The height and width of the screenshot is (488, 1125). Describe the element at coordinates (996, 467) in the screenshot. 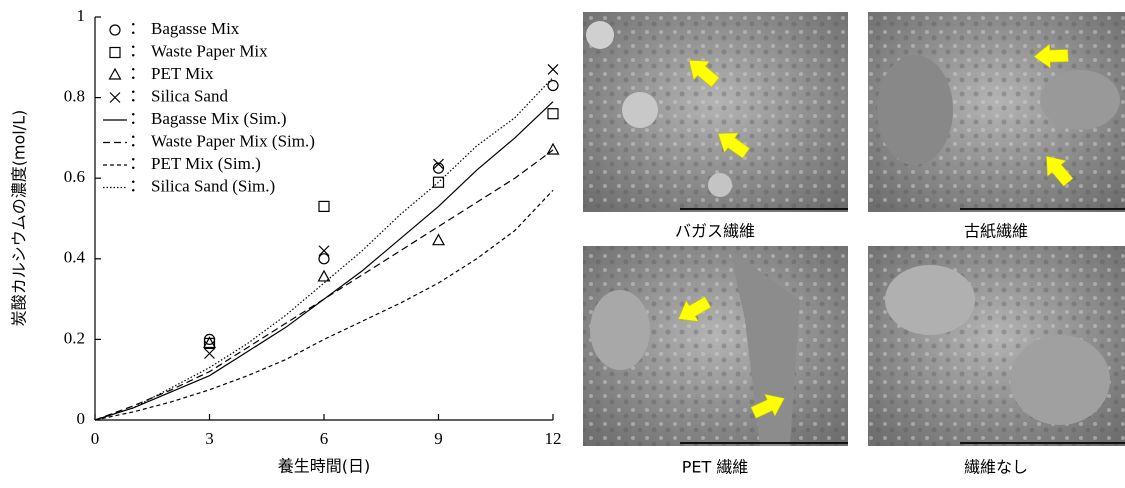

I see `caption: 繊維なし` at that location.